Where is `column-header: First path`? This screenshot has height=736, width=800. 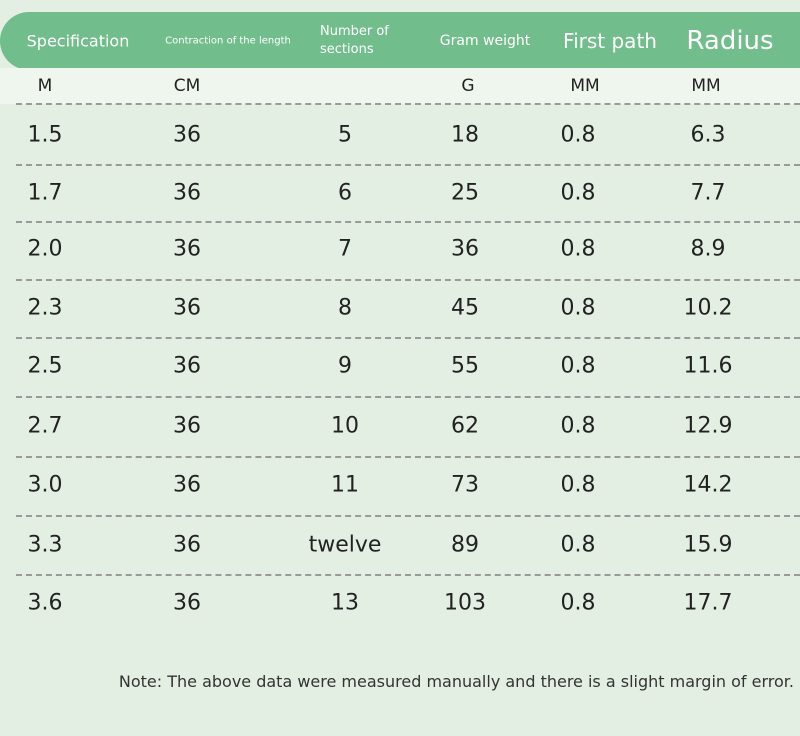 column-header: First path is located at coordinates (610, 41).